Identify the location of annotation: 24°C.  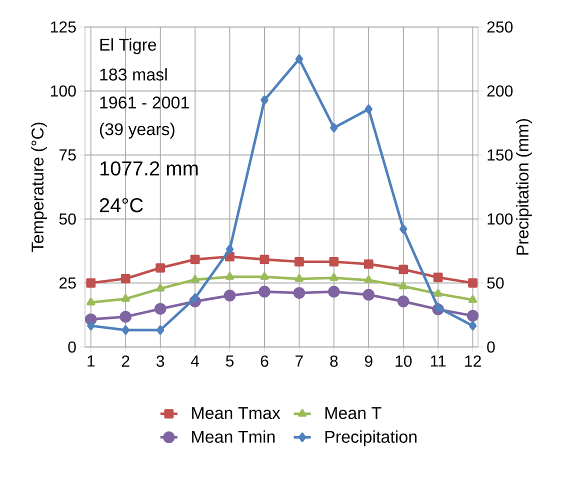
(121, 205).